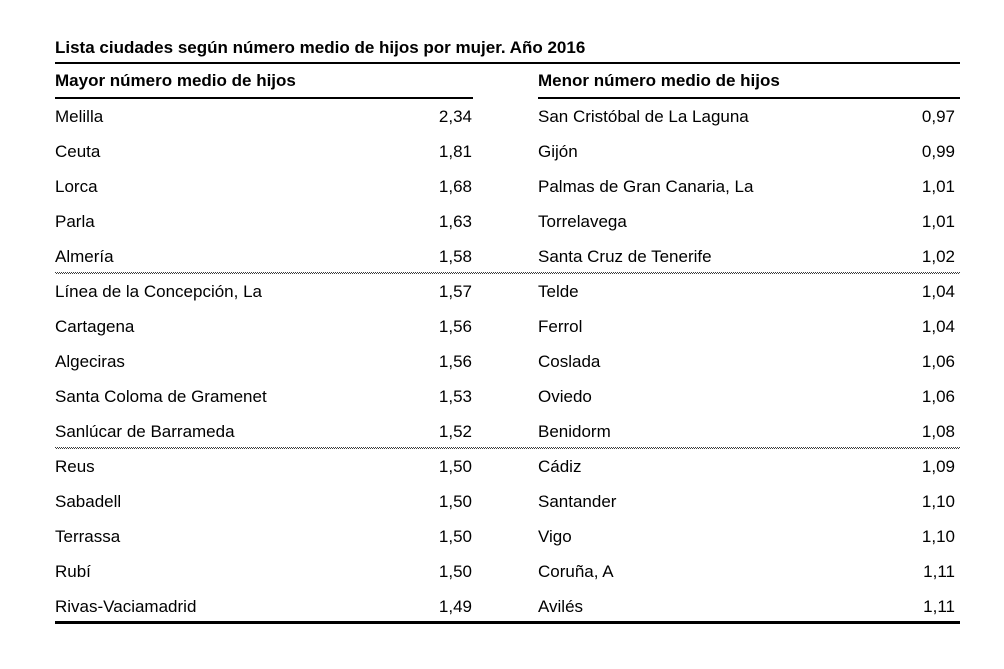  What do you see at coordinates (507, 501) in the screenshot?
I see `table-row: Sabadell 1,50 Santander 1,10` at bounding box center [507, 501].